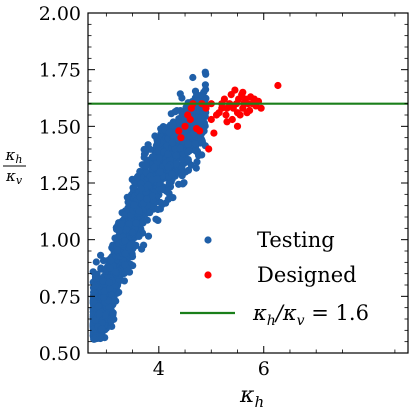 This screenshot has width=414, height=411. I want to click on y-tick-label: 1.75, so click(60, 71).